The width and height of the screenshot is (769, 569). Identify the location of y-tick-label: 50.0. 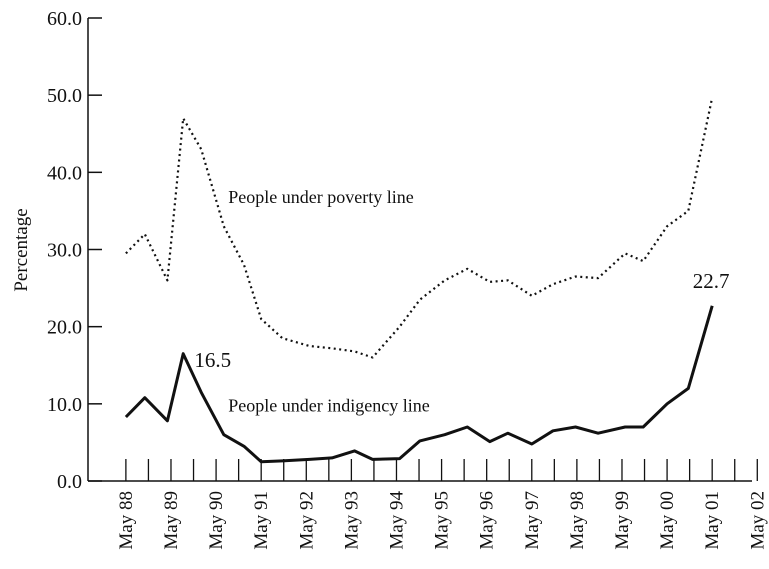
(64, 96).